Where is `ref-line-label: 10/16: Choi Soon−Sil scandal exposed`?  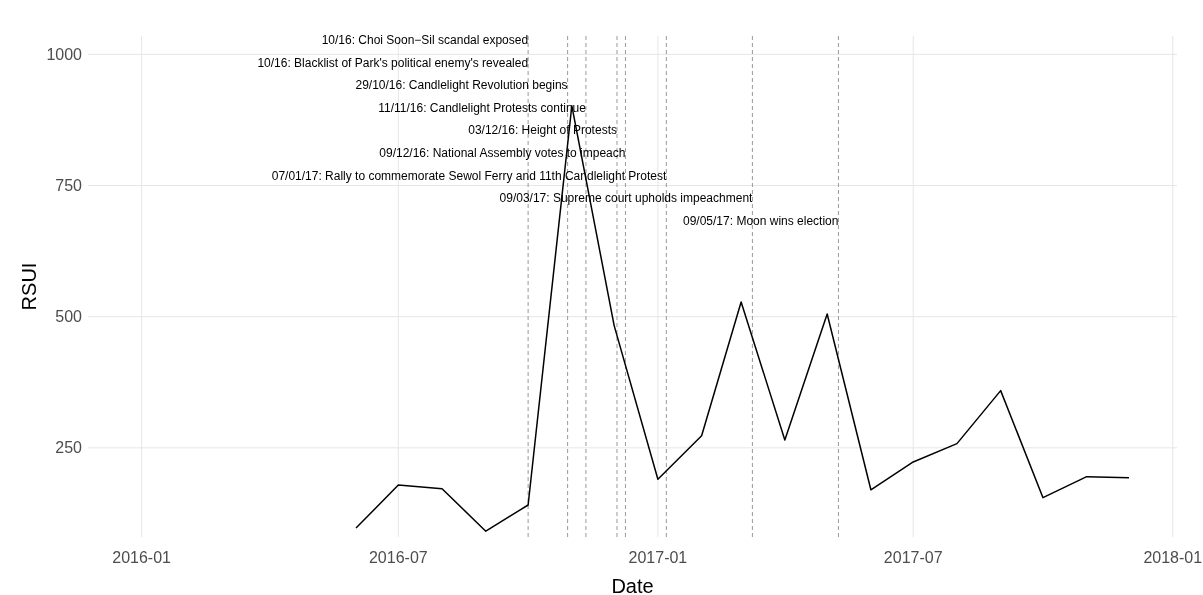
ref-line-label: 10/16: Choi Soon−Sil scandal exposed is located at coordinates (425, 40).